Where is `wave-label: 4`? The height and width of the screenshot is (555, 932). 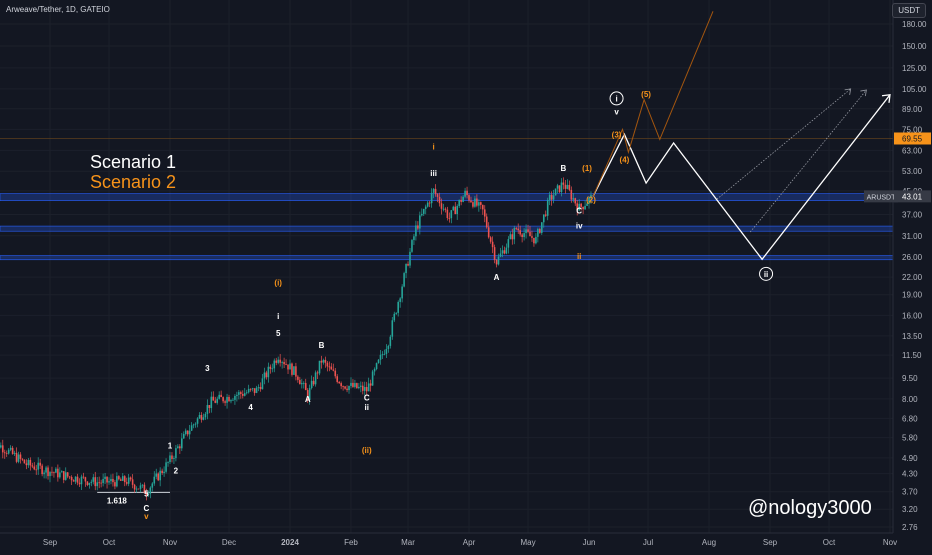 wave-label: 4 is located at coordinates (250, 407).